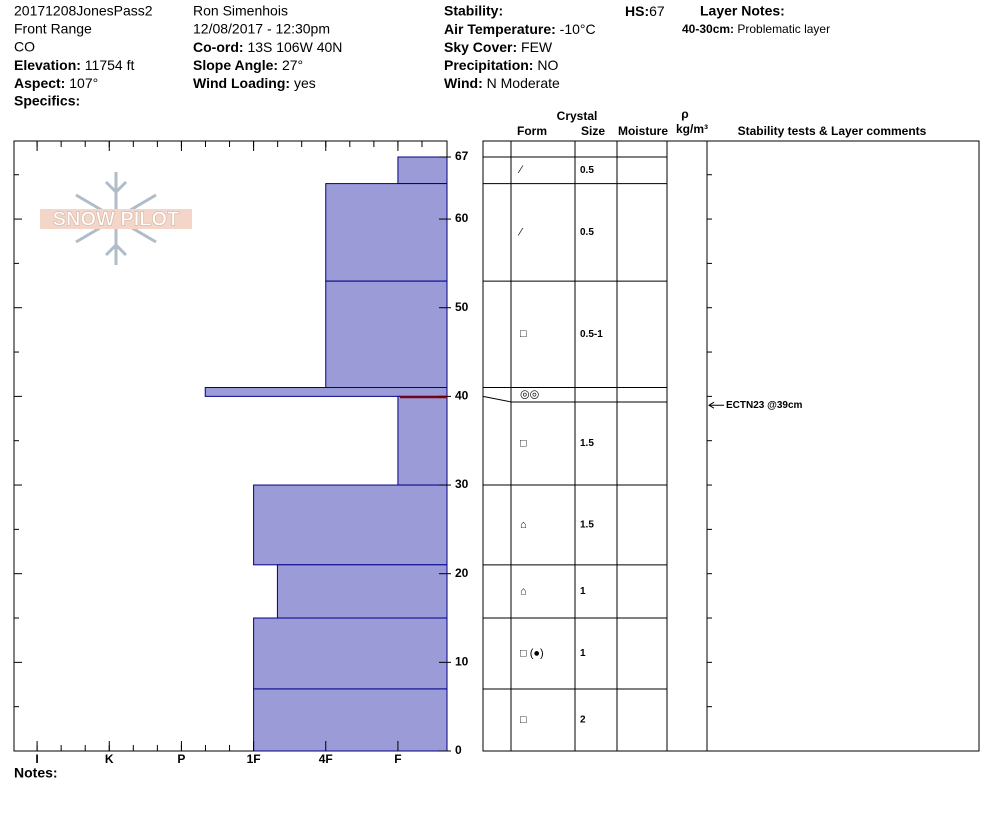 The width and height of the screenshot is (994, 840). I want to click on col-header: Form, so click(532, 131).